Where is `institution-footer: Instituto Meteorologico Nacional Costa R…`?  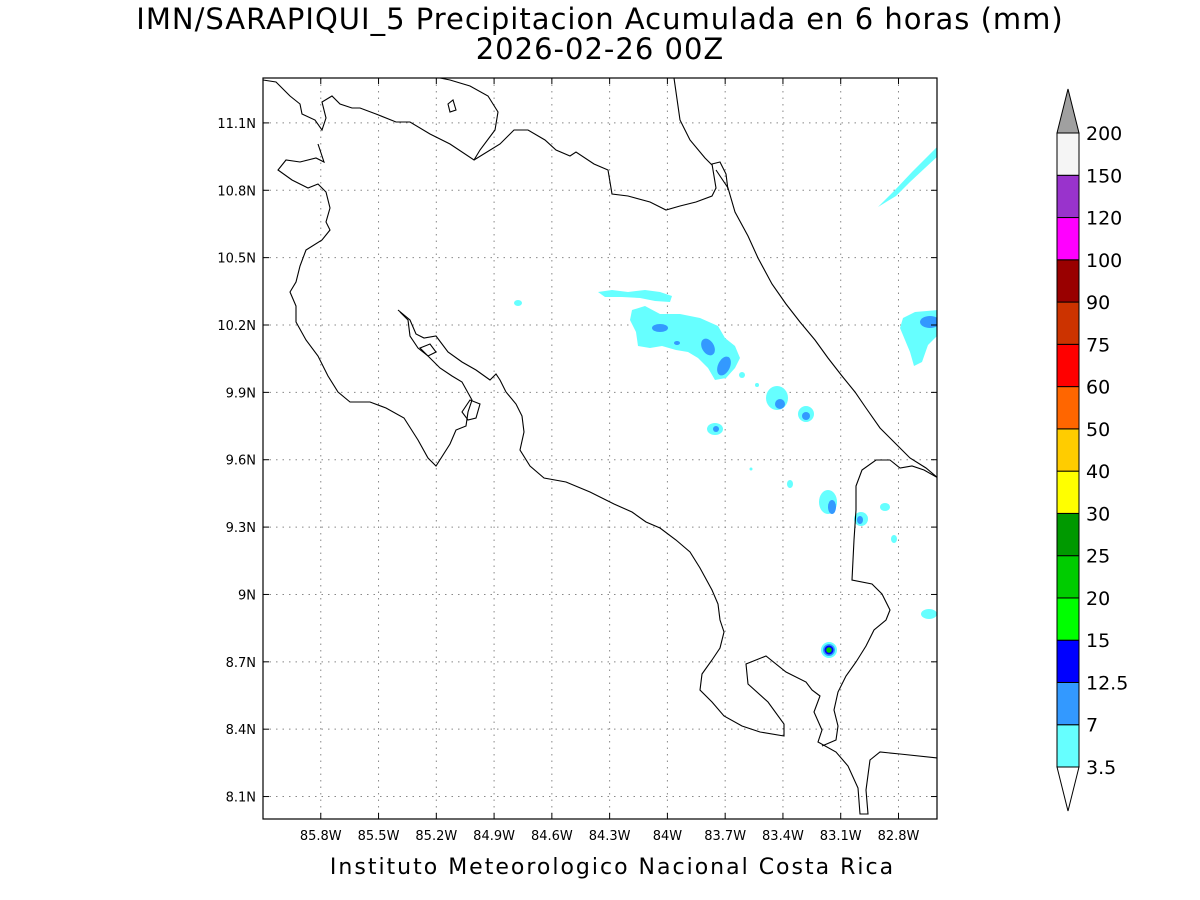 institution-footer: Instituto Meteorologico Nacional Costa R… is located at coordinates (612, 867).